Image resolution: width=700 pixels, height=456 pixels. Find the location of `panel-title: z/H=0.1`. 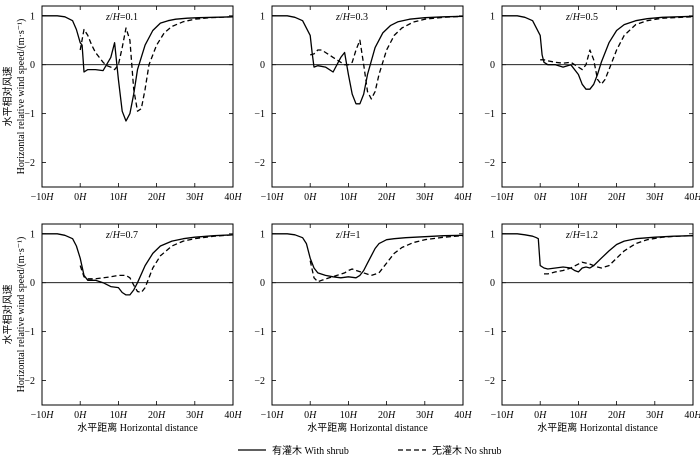

panel-title: z/H=0.1 is located at coordinates (121, 17).